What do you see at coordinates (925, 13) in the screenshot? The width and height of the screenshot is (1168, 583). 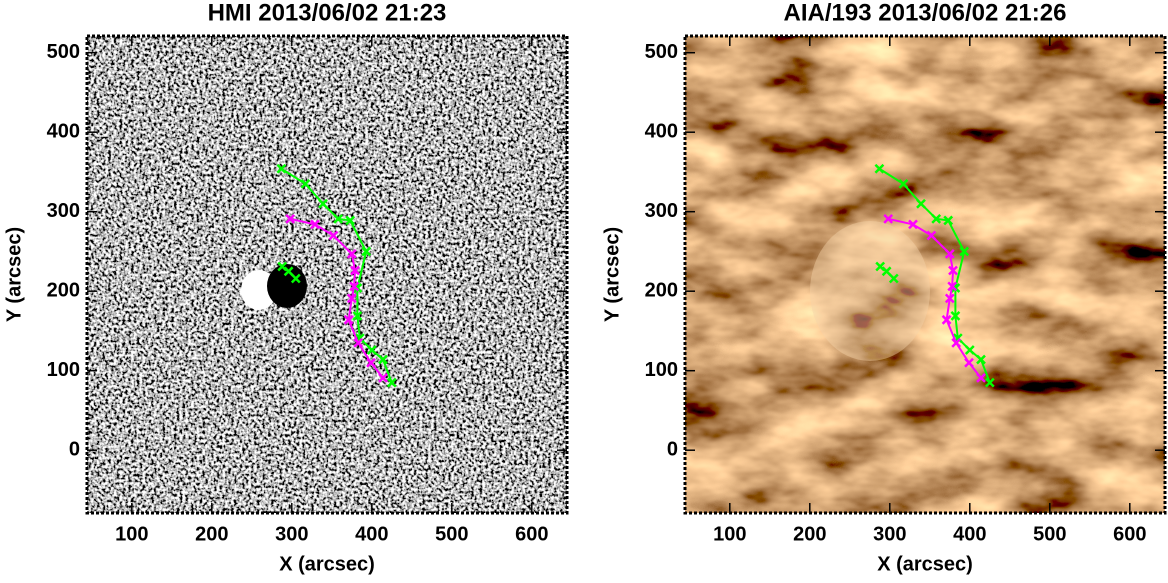 I see `chart-title: AIA/193 2013/06/02 21:26` at bounding box center [925, 13].